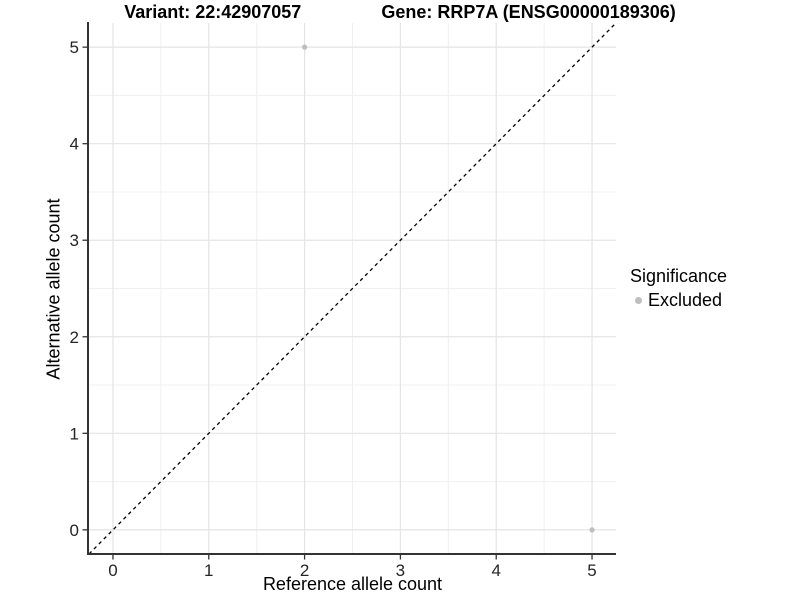  Describe the element at coordinates (591, 570) in the screenshot. I see `x-tick-label: 5` at that location.